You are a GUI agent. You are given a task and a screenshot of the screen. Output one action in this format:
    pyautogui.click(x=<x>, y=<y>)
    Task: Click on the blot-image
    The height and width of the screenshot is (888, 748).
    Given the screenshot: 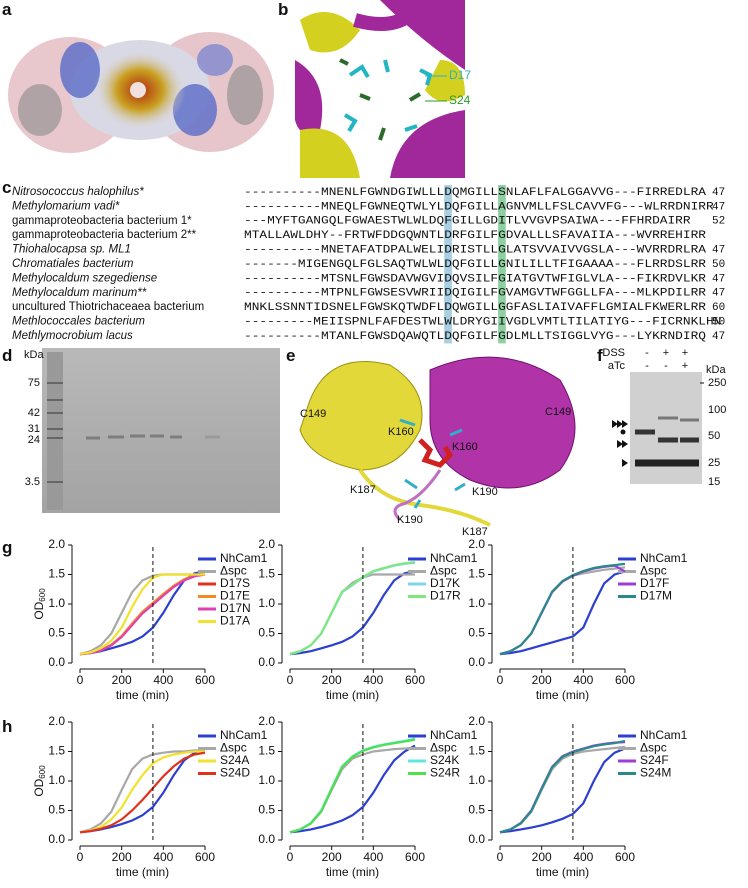 What is the action you would take?
    pyautogui.click(x=658, y=428)
    